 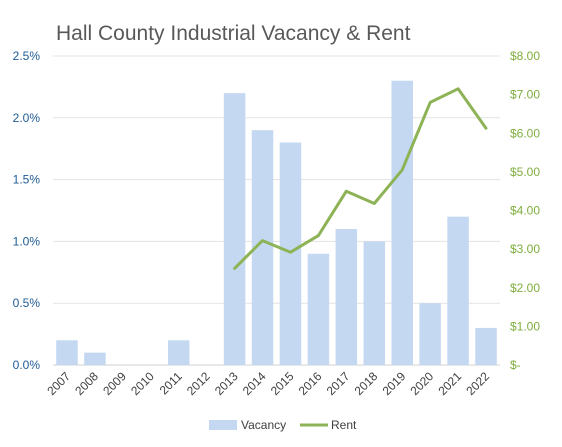 I want to click on right-tick-label: $4.00, so click(x=525, y=211).